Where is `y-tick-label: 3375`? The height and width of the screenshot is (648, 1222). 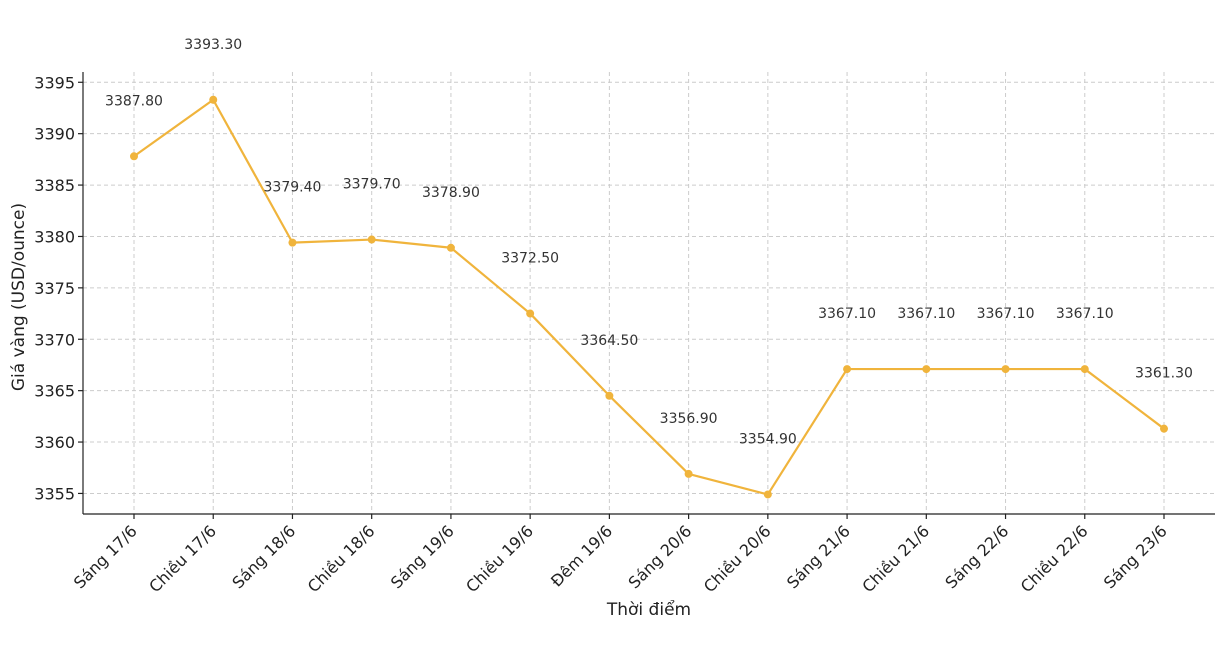
y-tick-label: 3375 is located at coordinates (54, 288).